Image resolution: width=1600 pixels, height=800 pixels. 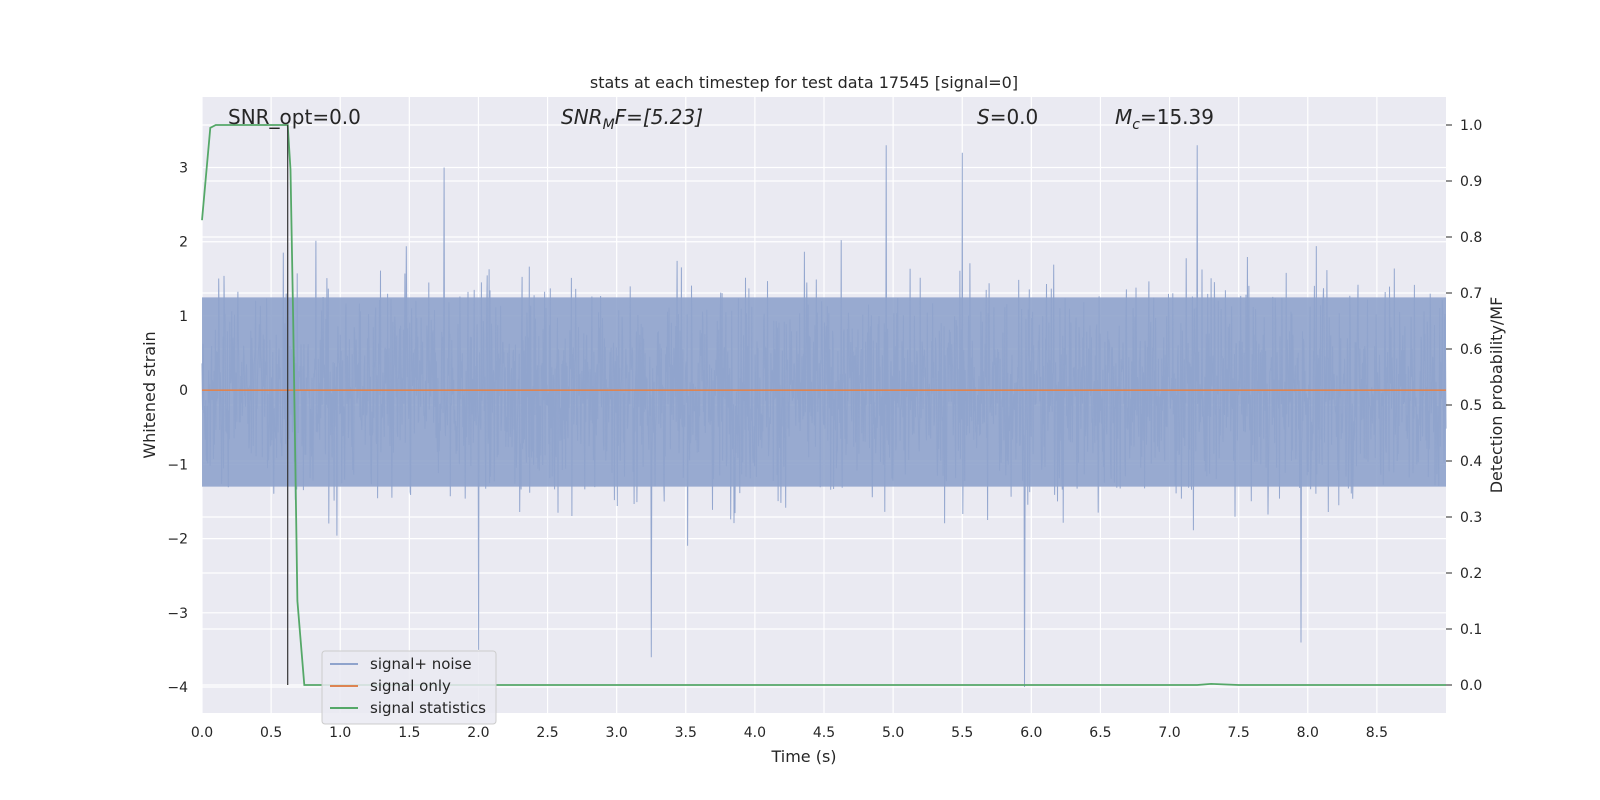 What do you see at coordinates (1377, 733) in the screenshot?
I see `x-tick-label: 8.5` at bounding box center [1377, 733].